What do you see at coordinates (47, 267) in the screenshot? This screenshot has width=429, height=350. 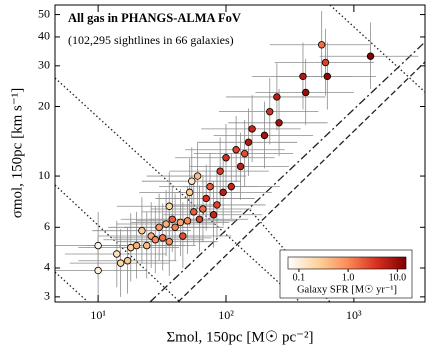 I see `y-tick-label: 4` at bounding box center [47, 267].